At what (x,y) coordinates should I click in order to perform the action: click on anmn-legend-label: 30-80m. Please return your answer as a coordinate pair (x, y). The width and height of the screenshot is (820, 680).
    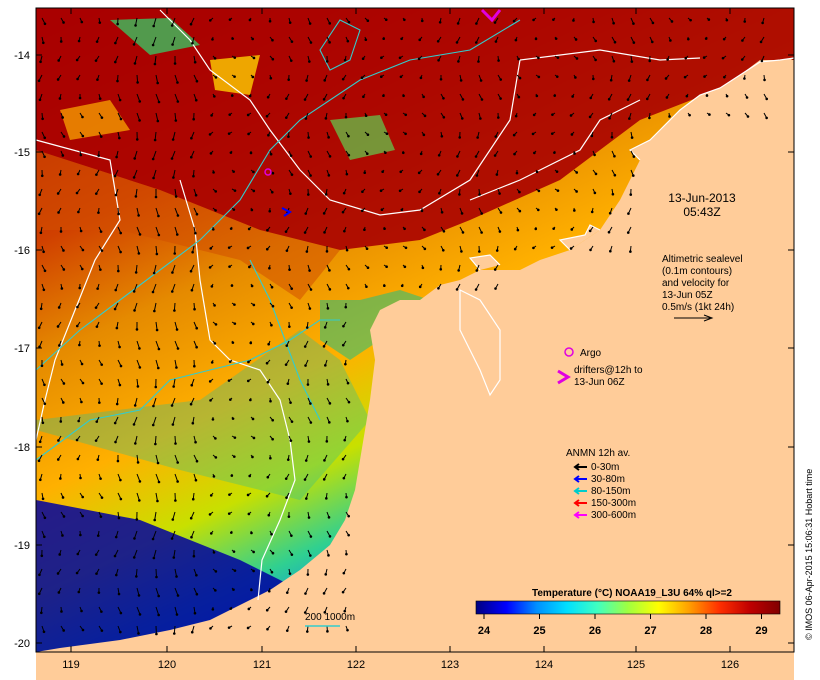
    Looking at the image, I should click on (608, 479).